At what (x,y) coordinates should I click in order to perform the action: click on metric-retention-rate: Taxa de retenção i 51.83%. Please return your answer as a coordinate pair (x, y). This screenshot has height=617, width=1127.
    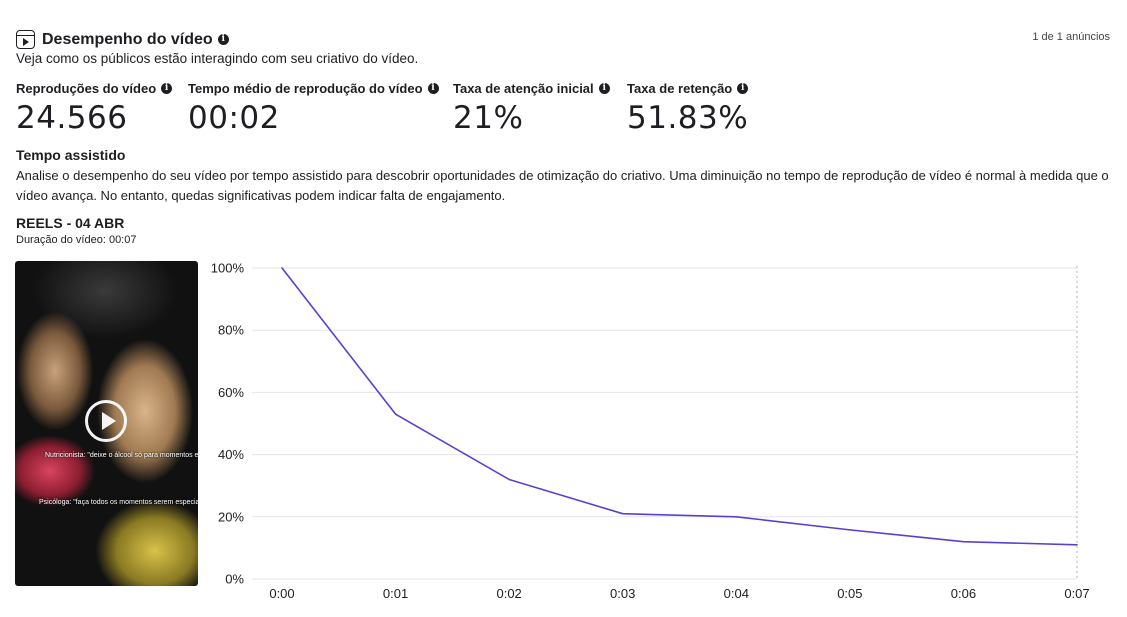
    Looking at the image, I should click on (688, 108).